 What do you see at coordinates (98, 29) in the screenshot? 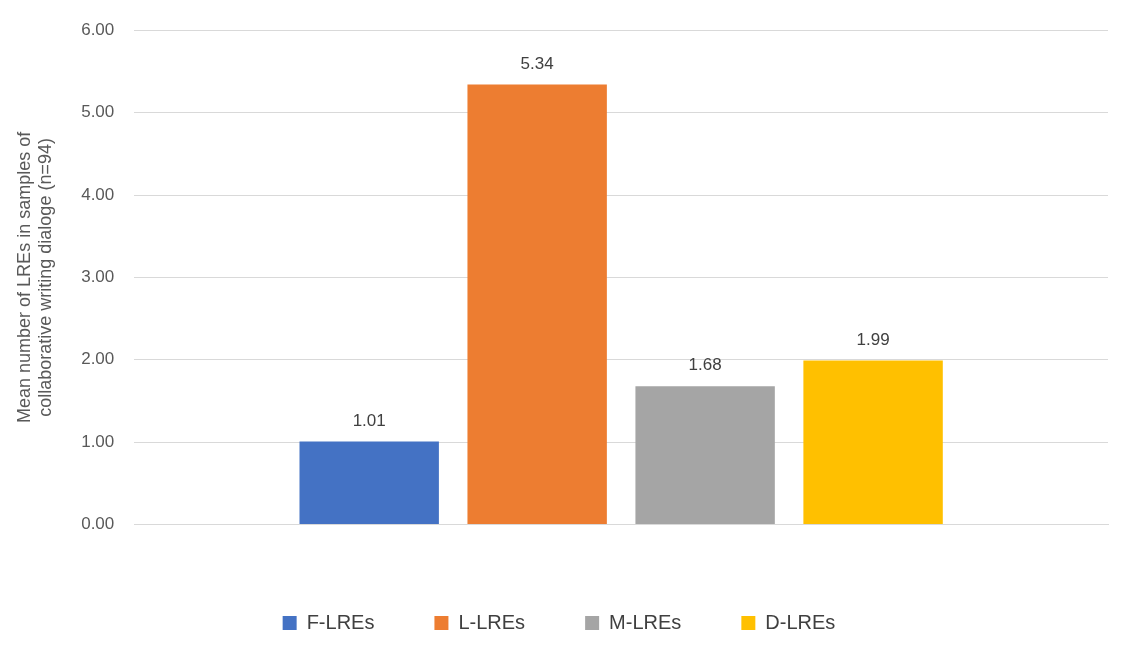
I see `y-tick-label: 6.00` at bounding box center [98, 29].